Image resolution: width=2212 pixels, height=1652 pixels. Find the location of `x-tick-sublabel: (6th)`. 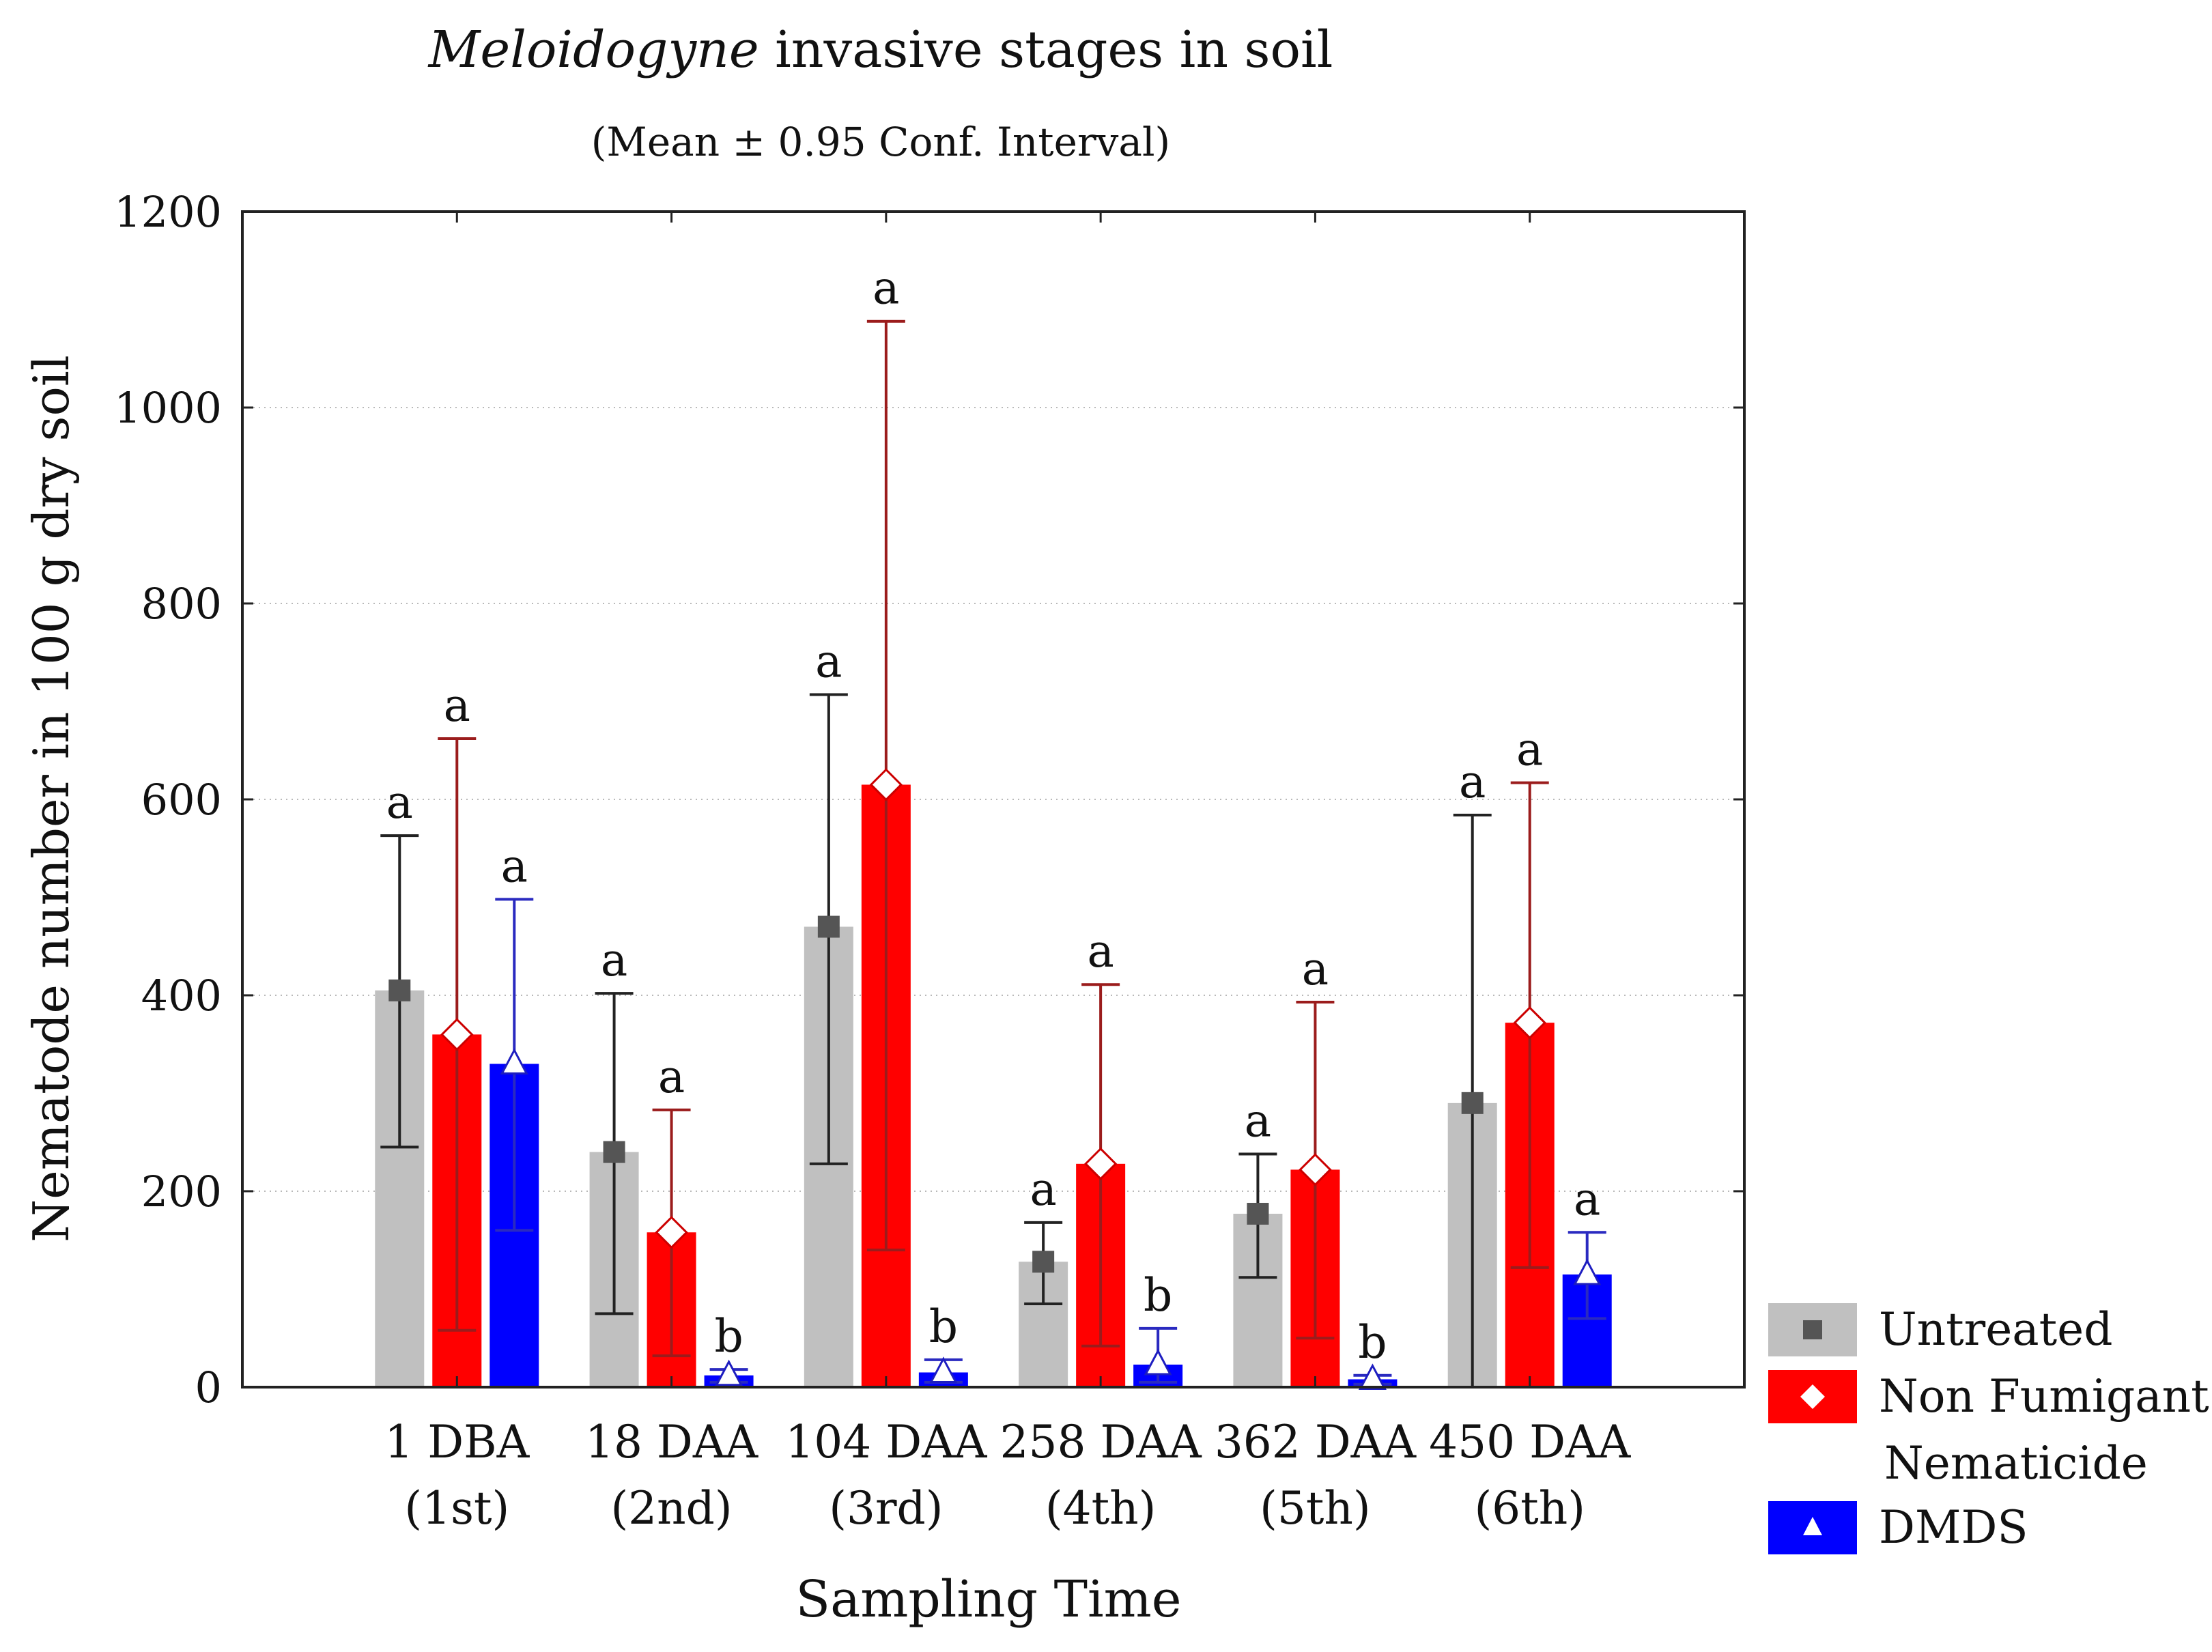

x-tick-sublabel: (6th) is located at coordinates (1529, 1509).